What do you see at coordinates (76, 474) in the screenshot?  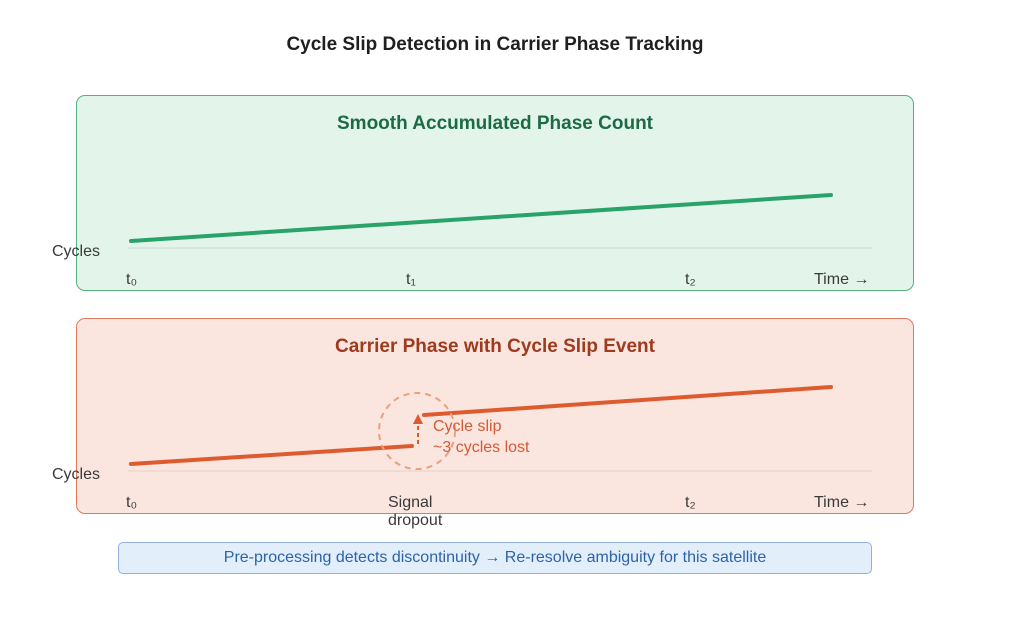 I see `bottom-y-label: Cycles` at bounding box center [76, 474].